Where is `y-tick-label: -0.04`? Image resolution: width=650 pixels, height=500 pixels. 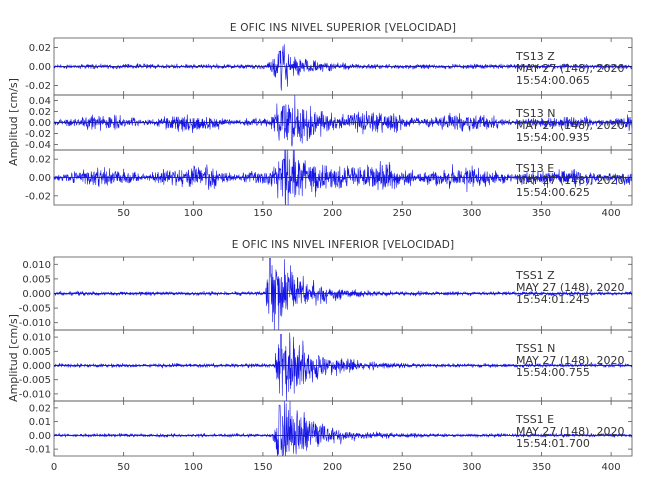 y-tick-label: -0.04 is located at coordinates (38, 145).